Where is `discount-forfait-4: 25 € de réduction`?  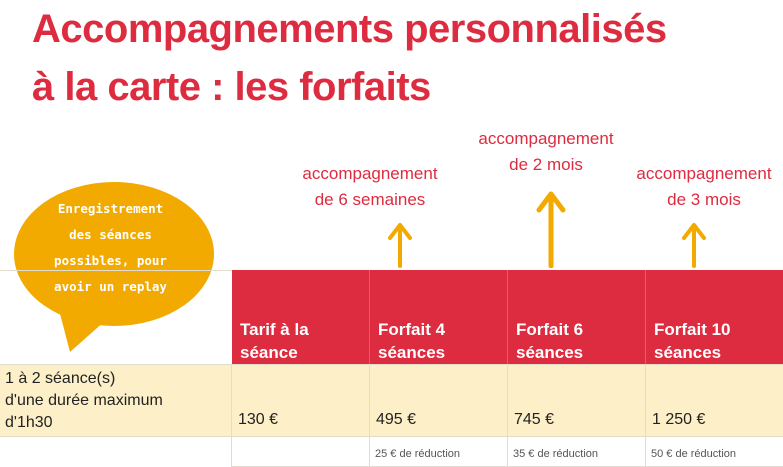
discount-forfait-4: 25 € de réduction is located at coordinates (418, 454).